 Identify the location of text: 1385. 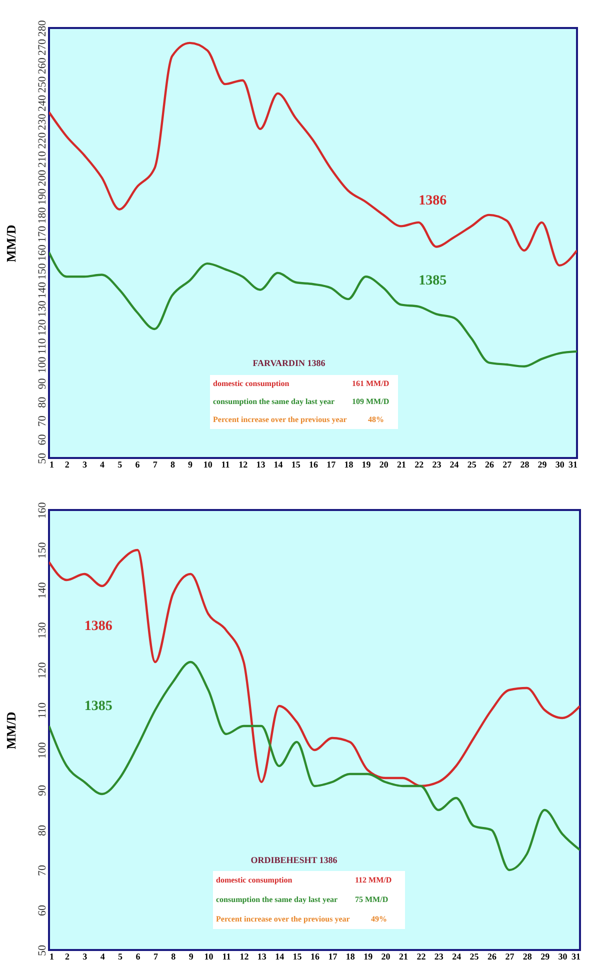
(98, 706).